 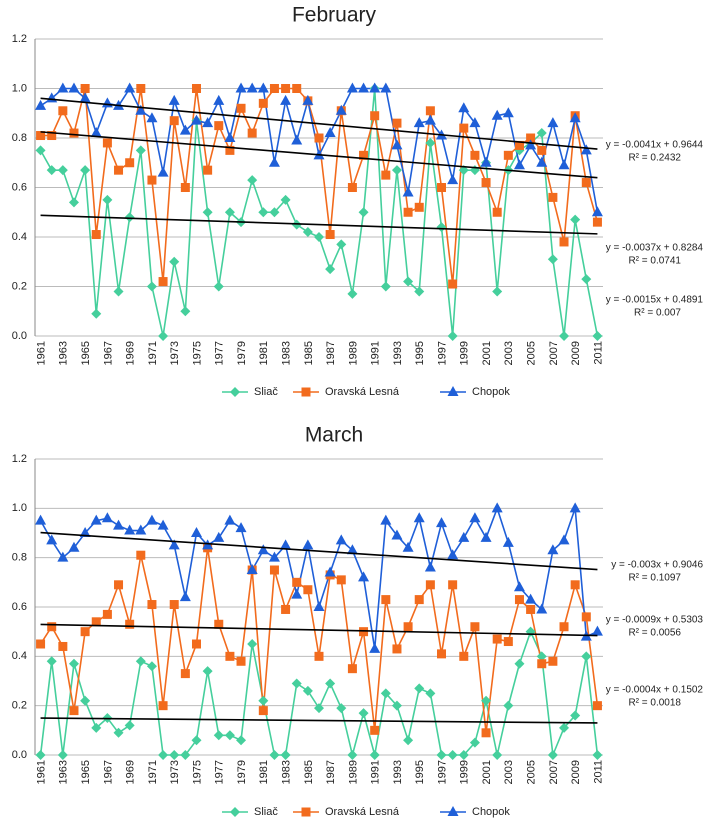 I want to click on x-tick-label: 2009, so click(x=576, y=772).